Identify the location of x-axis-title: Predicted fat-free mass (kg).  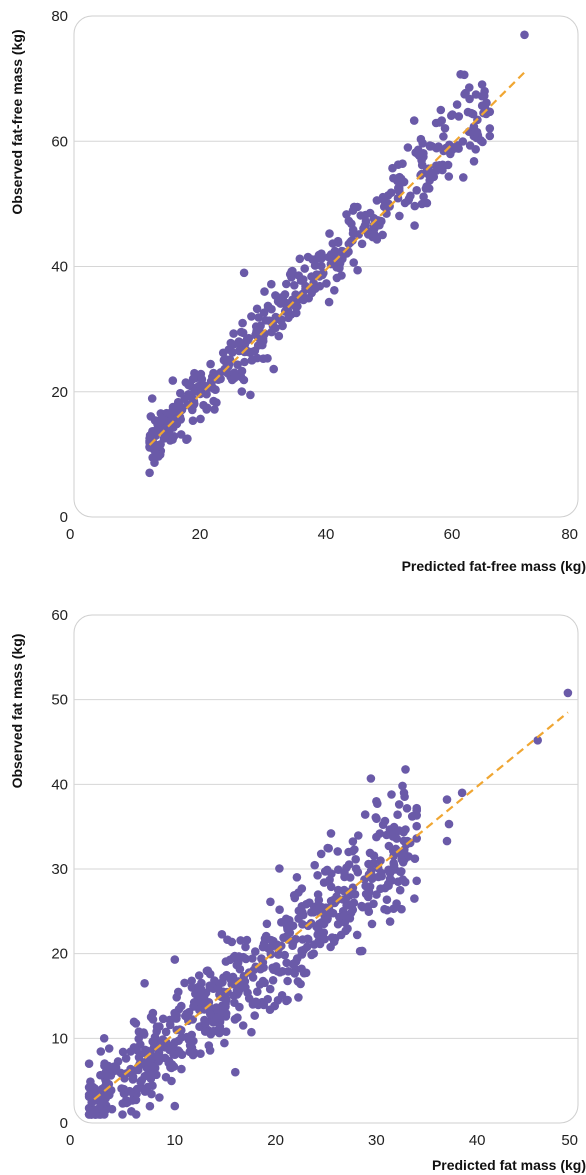
(494, 566).